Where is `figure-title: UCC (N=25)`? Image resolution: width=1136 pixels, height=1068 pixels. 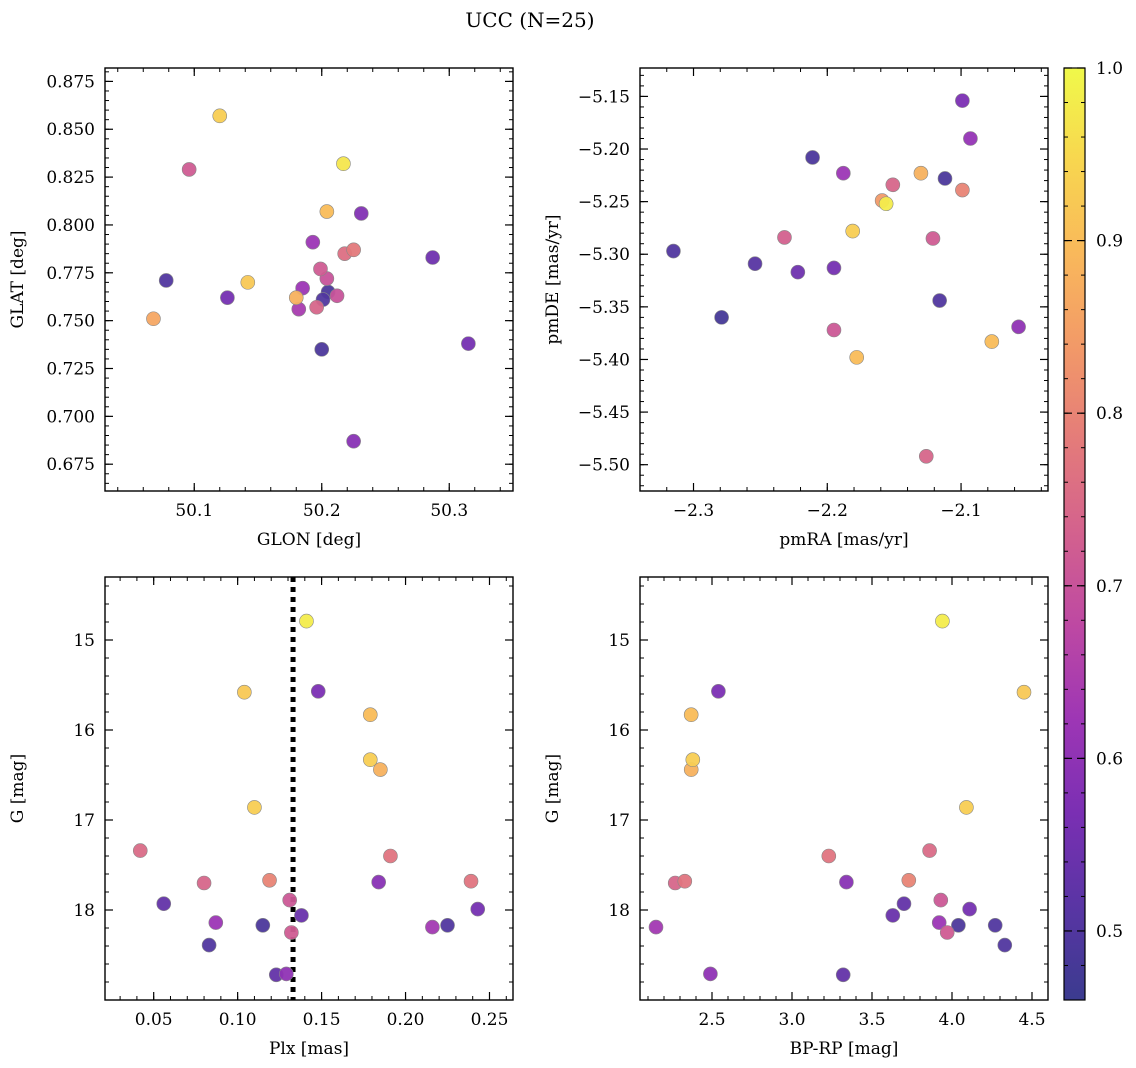 figure-title: UCC (N=25) is located at coordinates (529, 20).